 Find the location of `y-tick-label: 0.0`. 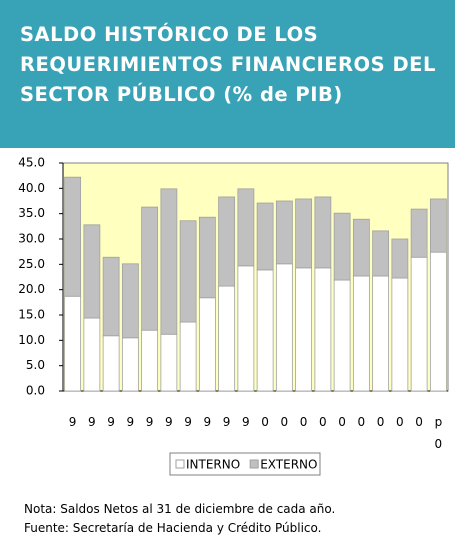

y-tick-label: 0.0 is located at coordinates (35, 391).